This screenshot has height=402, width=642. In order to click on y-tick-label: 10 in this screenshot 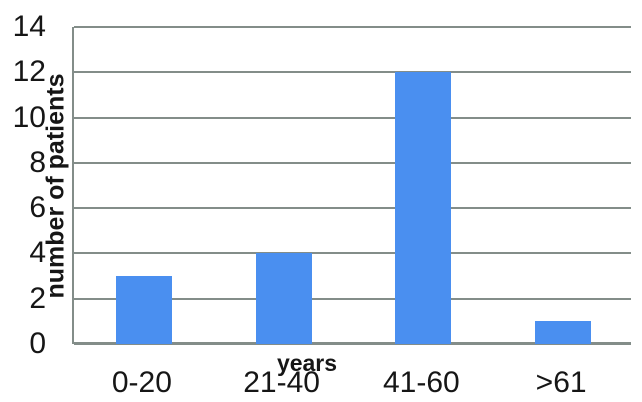, I will do `click(29, 117)`.